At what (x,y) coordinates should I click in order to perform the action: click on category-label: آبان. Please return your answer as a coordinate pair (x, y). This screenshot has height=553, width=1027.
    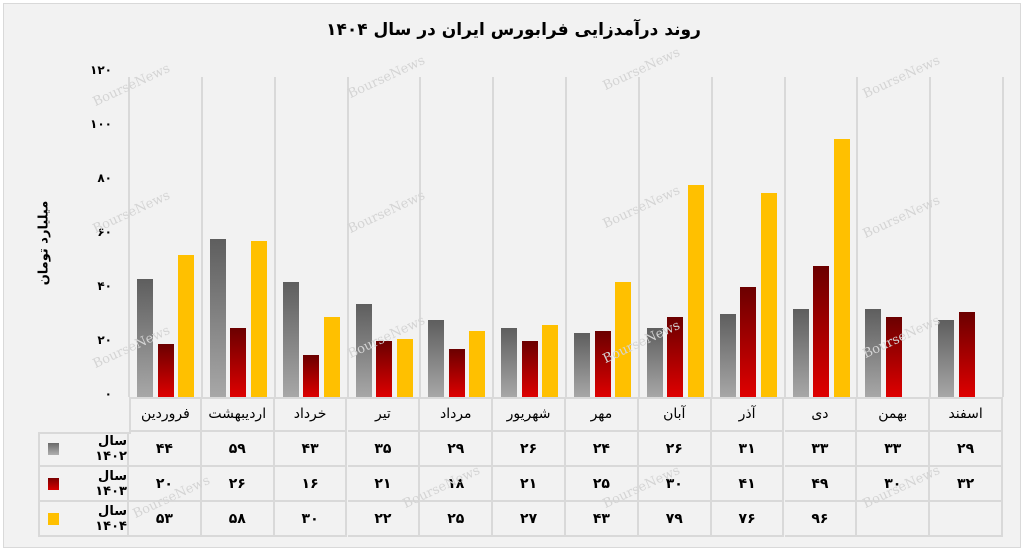
    Looking at the image, I should click on (675, 415).